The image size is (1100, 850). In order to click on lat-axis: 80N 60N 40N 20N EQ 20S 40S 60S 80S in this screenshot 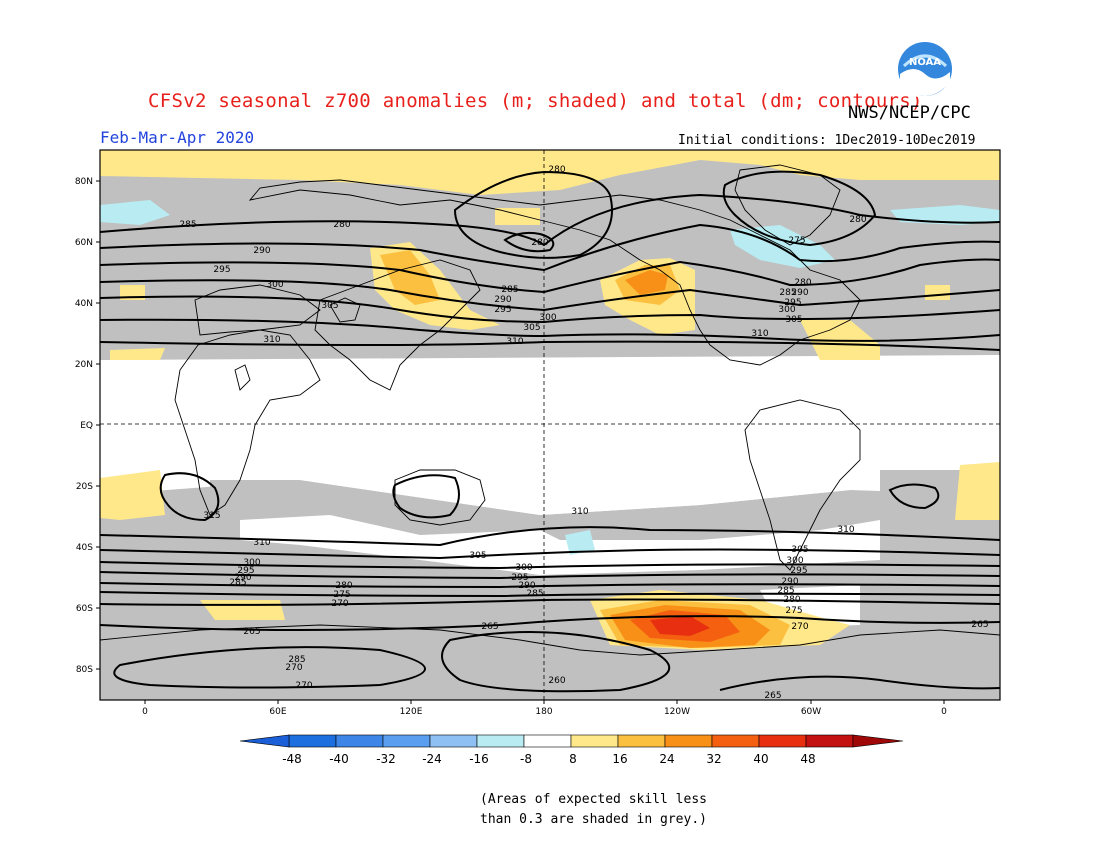, I will do `click(84, 426)`.